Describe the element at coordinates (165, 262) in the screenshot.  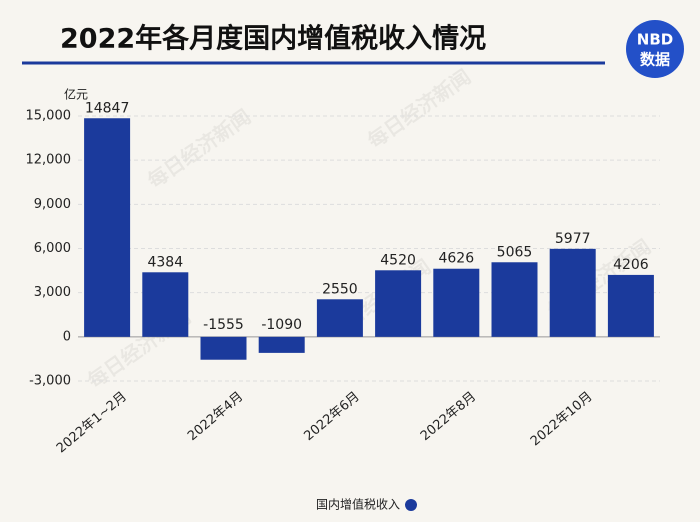
I see `data-label: 4384` at that location.